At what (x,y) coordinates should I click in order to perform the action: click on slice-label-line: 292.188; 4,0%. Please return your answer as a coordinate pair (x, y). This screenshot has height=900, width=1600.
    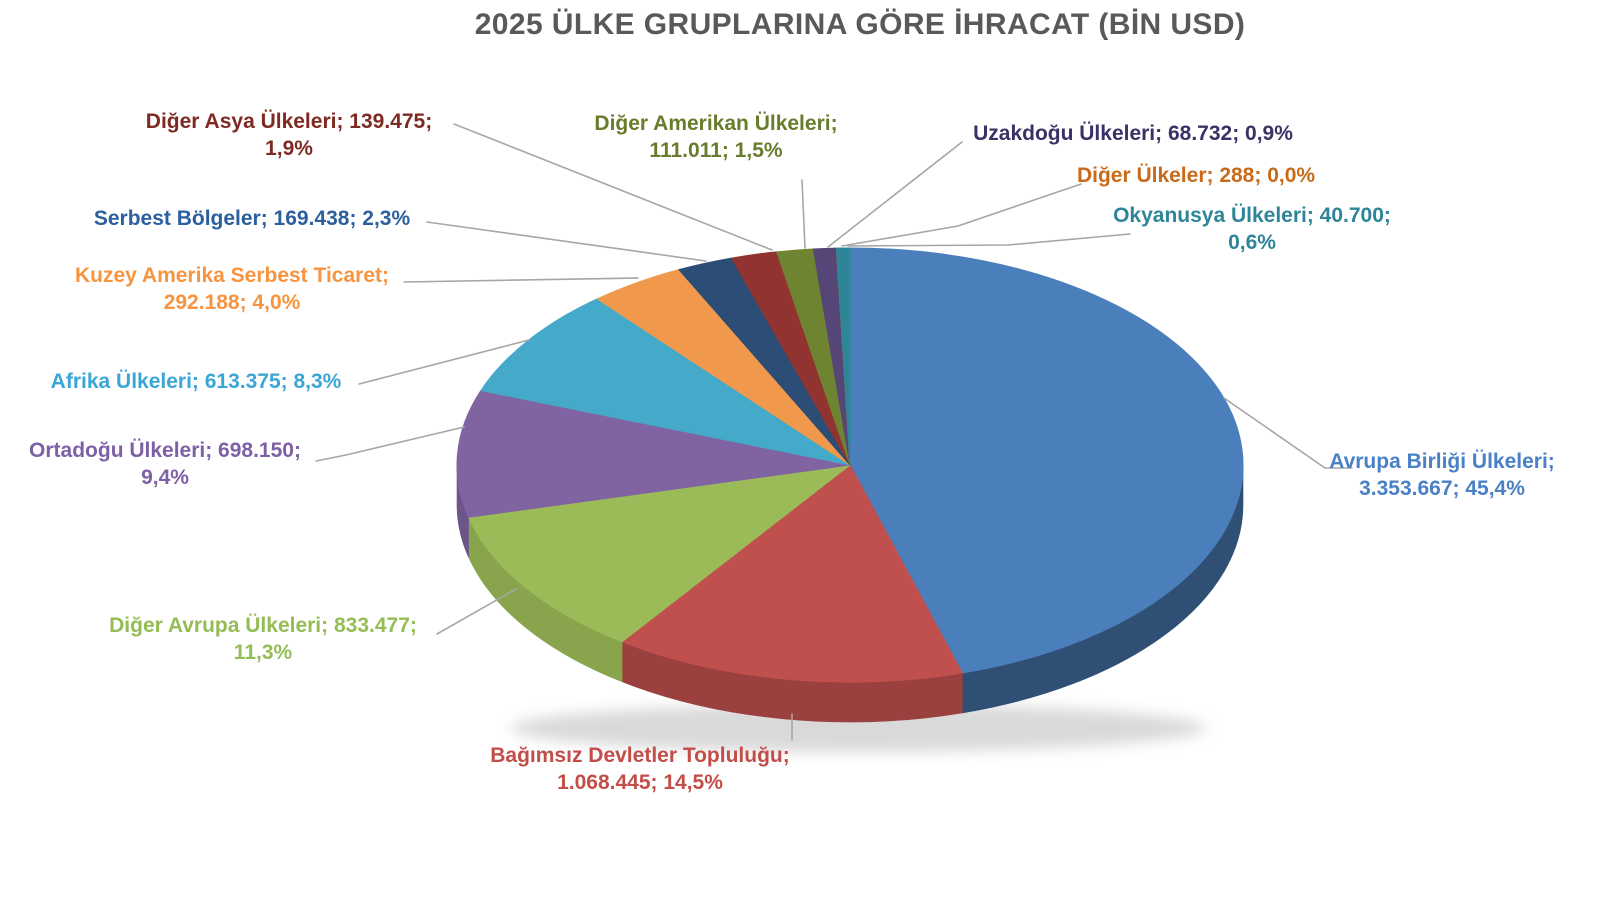
    Looking at the image, I should click on (232, 302).